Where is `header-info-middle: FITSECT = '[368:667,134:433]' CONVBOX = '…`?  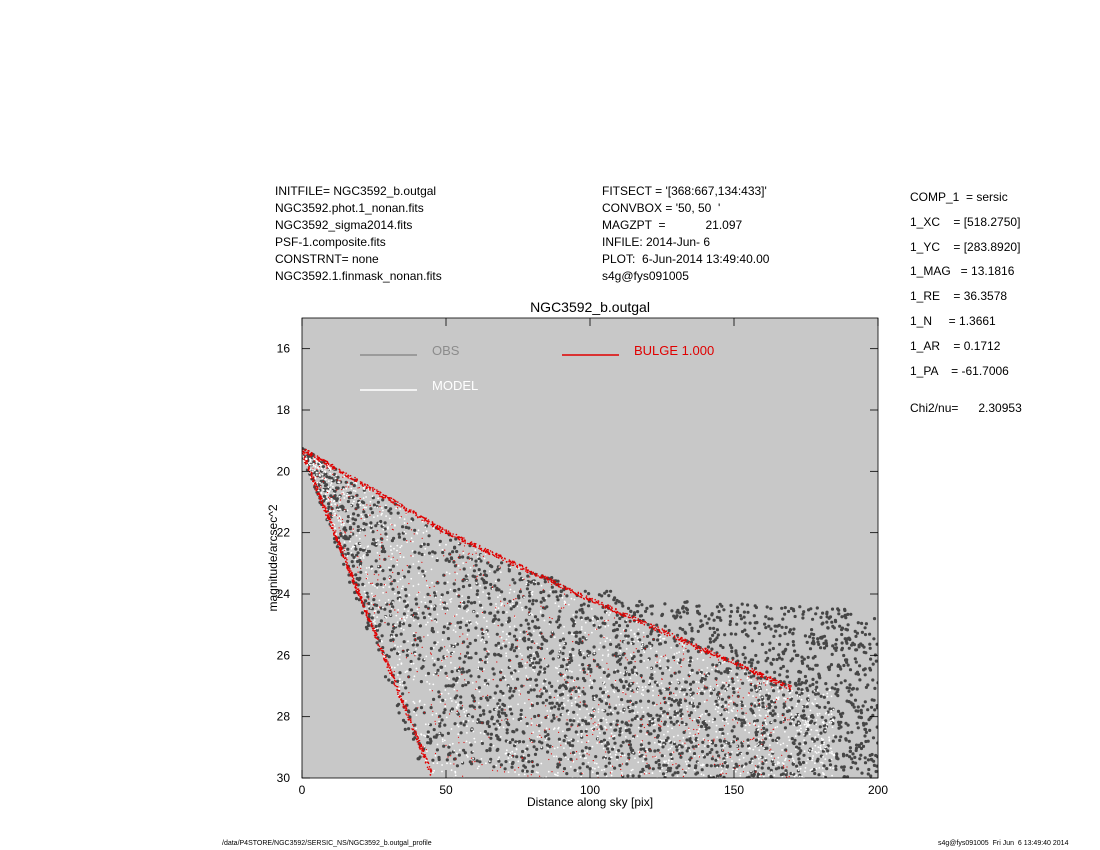 header-info-middle: FITSECT = '[368:667,134:433]' CONVBOX = '… is located at coordinates (685, 234).